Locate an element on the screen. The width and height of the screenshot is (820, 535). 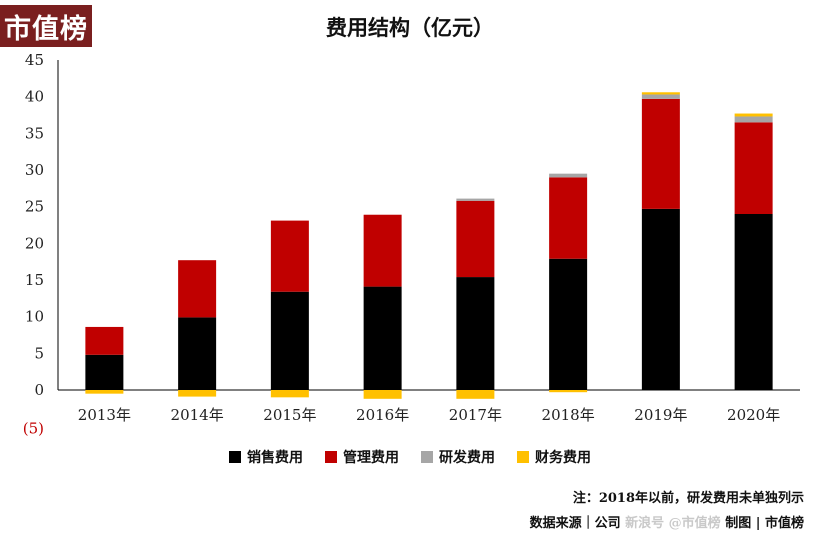
legend-item: 管理费用 is located at coordinates (362, 457).